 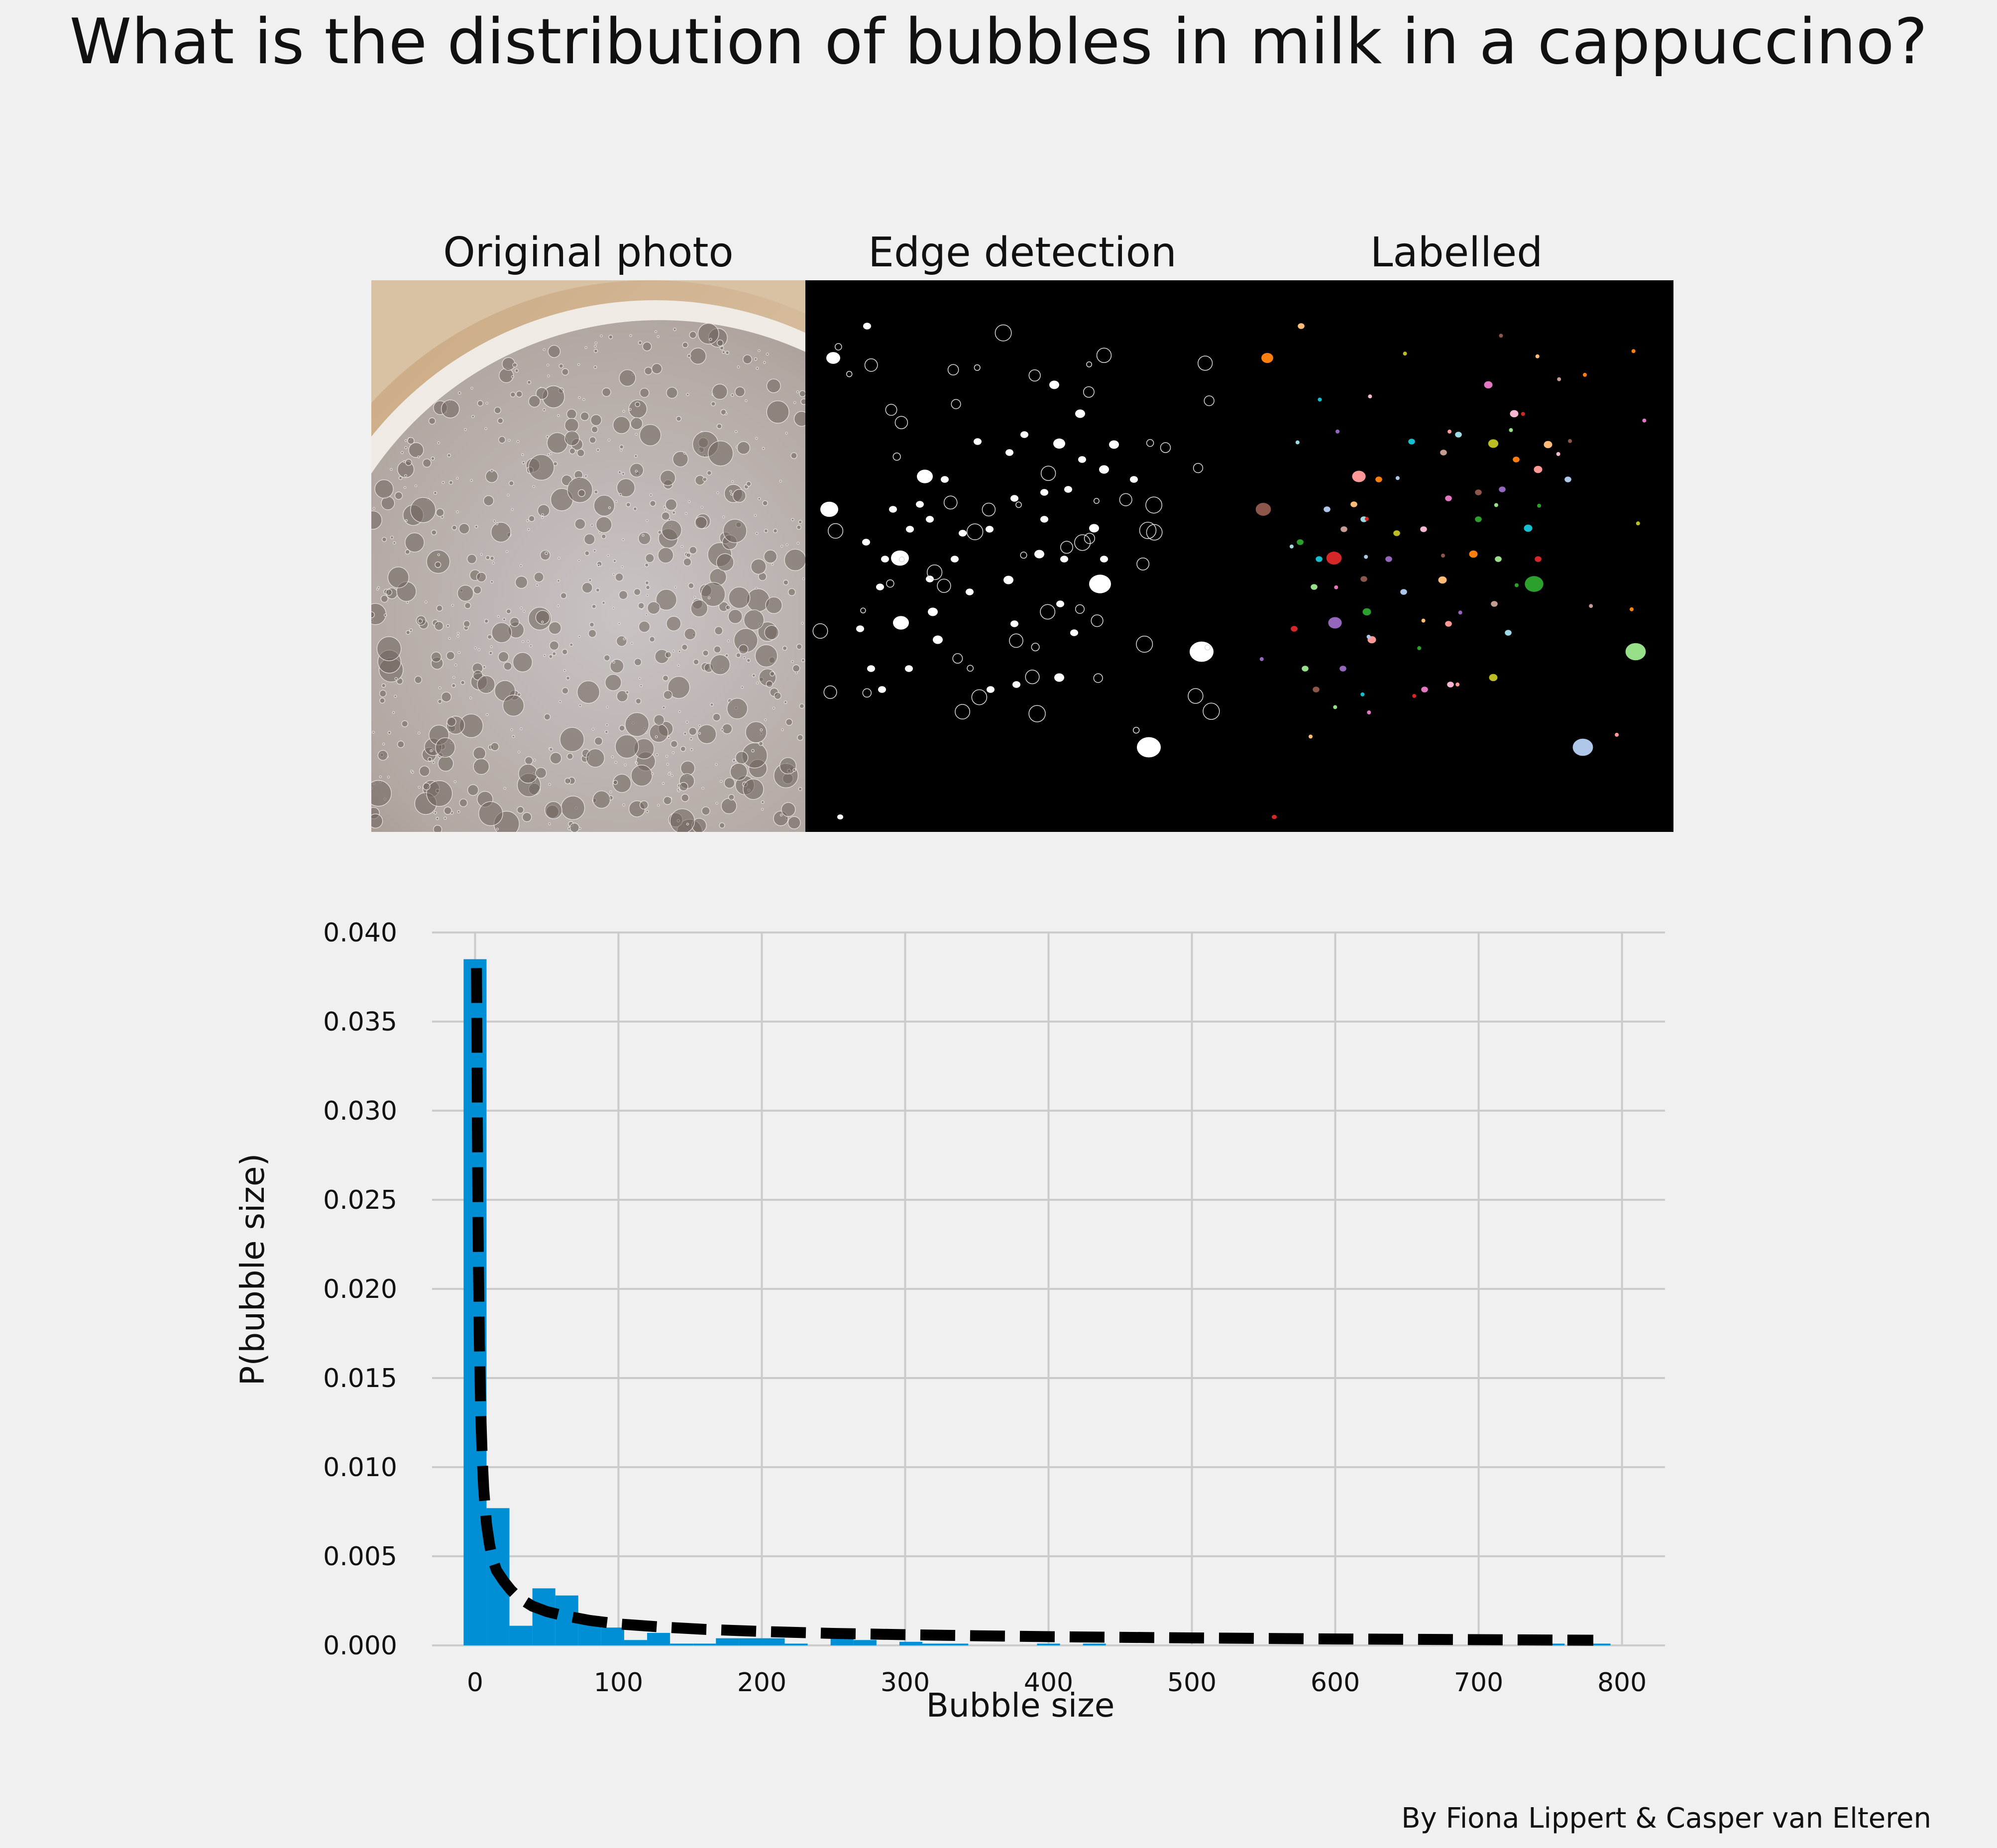 What do you see at coordinates (1456, 556) in the screenshot?
I see `labelled-image` at bounding box center [1456, 556].